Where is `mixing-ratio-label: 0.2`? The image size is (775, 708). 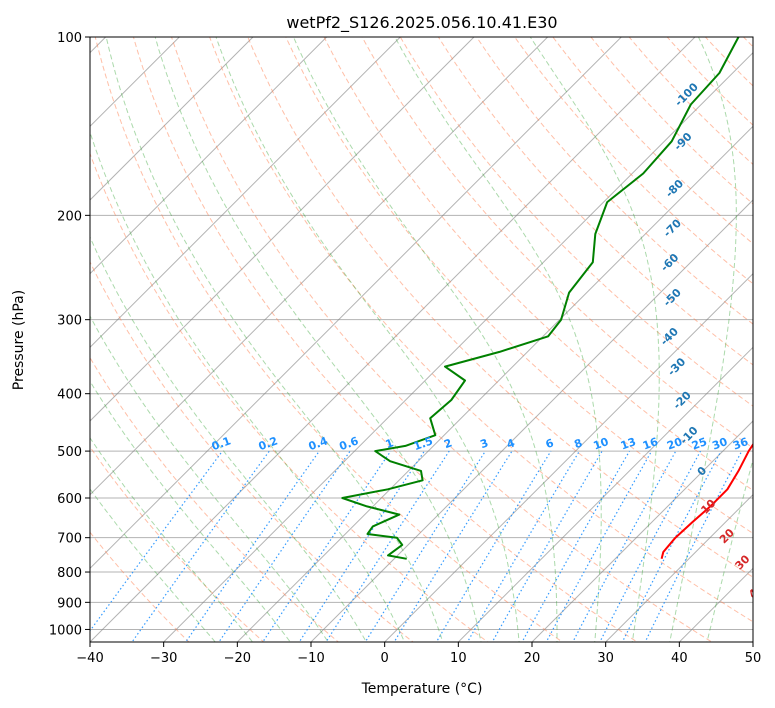 mixing-ratio-label: 0.2 is located at coordinates (268, 443).